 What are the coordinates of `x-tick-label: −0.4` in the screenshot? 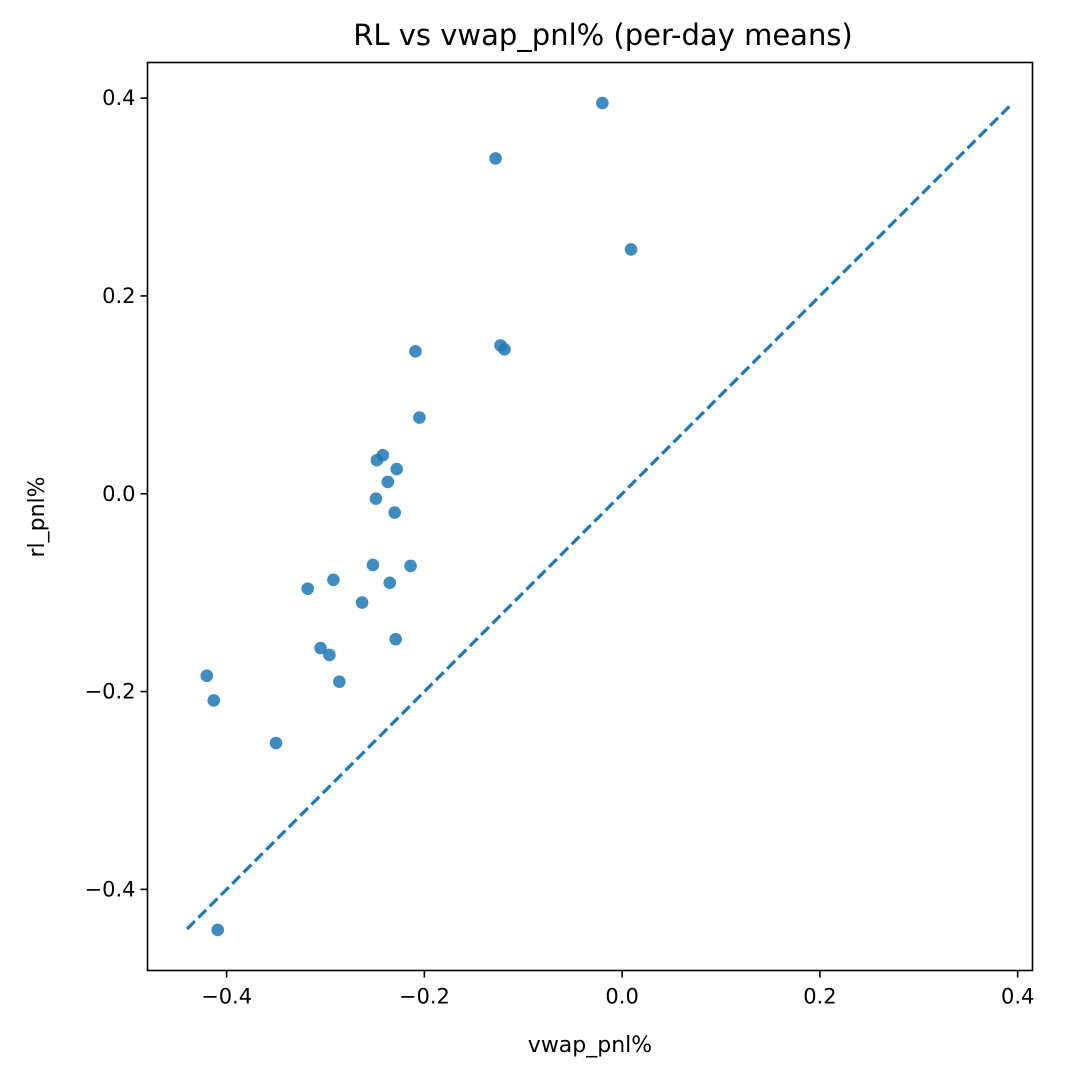 It's located at (226, 997).